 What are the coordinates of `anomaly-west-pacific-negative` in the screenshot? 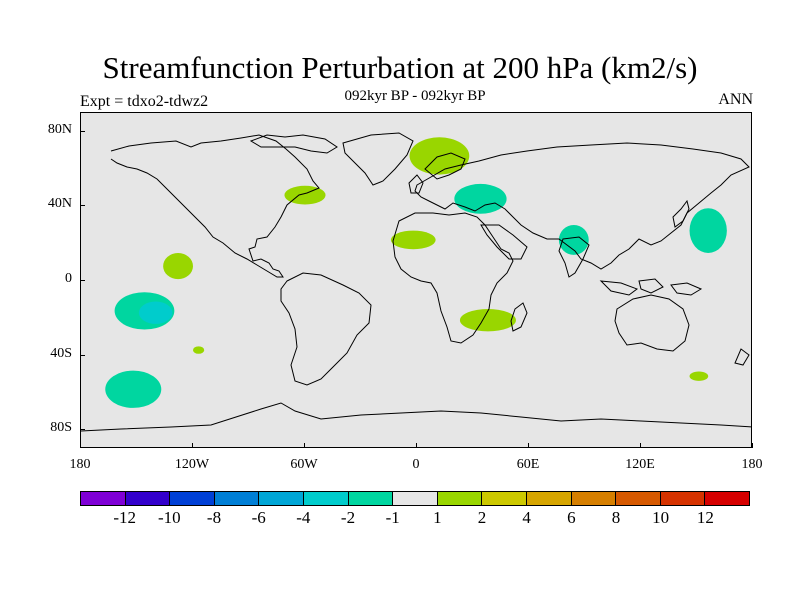 It's located at (708, 230).